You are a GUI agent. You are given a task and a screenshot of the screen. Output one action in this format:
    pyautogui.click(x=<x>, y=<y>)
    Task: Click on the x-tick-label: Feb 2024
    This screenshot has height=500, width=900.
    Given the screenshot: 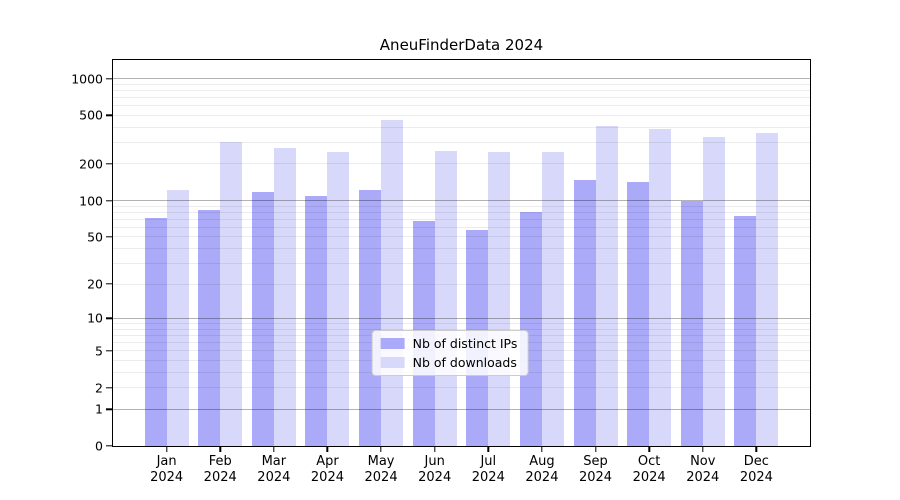 What is the action you would take?
    pyautogui.click(x=220, y=470)
    